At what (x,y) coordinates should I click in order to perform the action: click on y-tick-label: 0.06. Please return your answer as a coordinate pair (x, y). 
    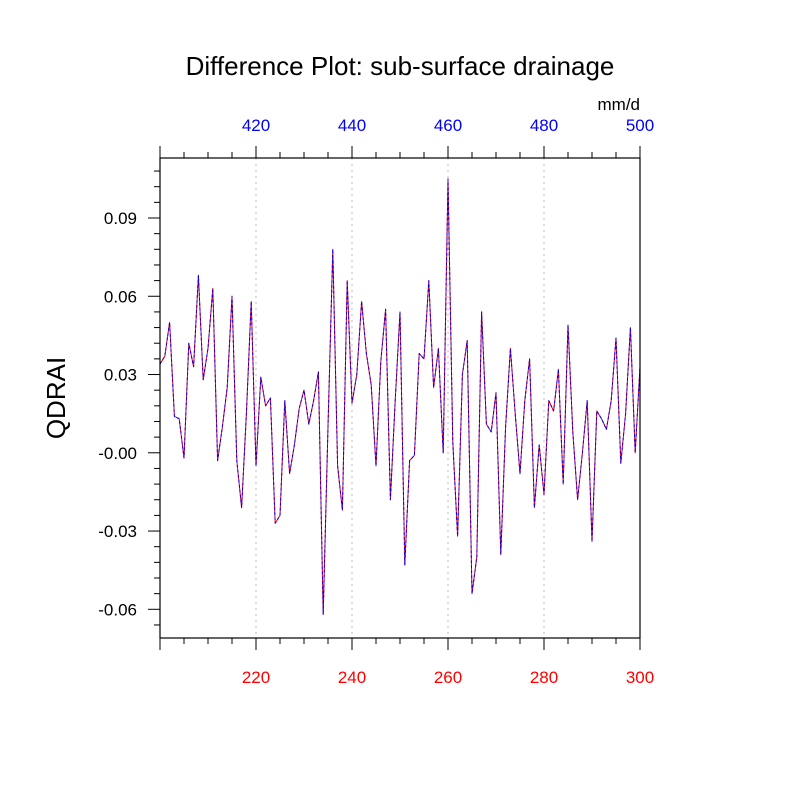
    Looking at the image, I should click on (120, 296).